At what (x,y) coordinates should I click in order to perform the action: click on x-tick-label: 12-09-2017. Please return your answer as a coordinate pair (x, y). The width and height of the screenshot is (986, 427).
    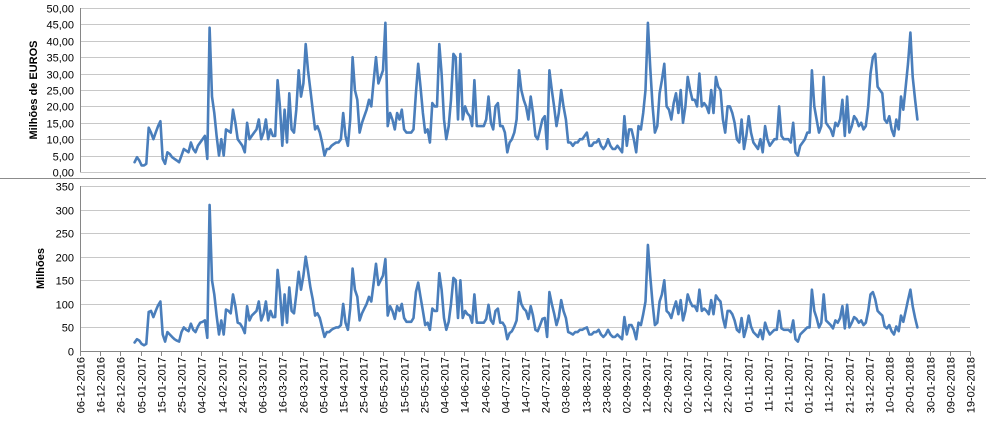
    Looking at the image, I should click on (648, 385).